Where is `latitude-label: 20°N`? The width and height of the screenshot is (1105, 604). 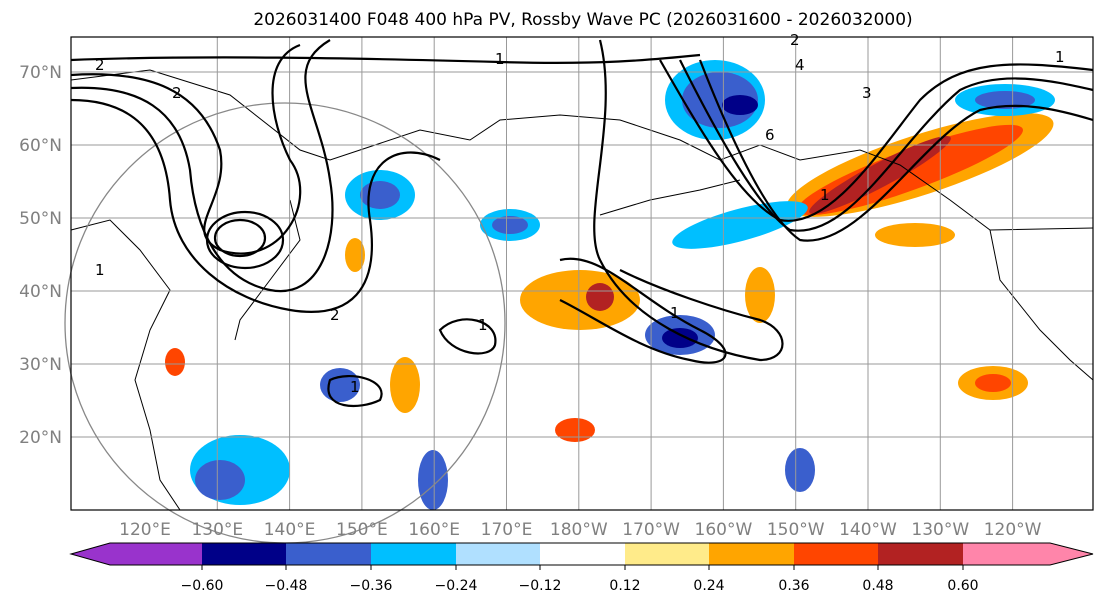 latitude-label: 20°N is located at coordinates (40, 438).